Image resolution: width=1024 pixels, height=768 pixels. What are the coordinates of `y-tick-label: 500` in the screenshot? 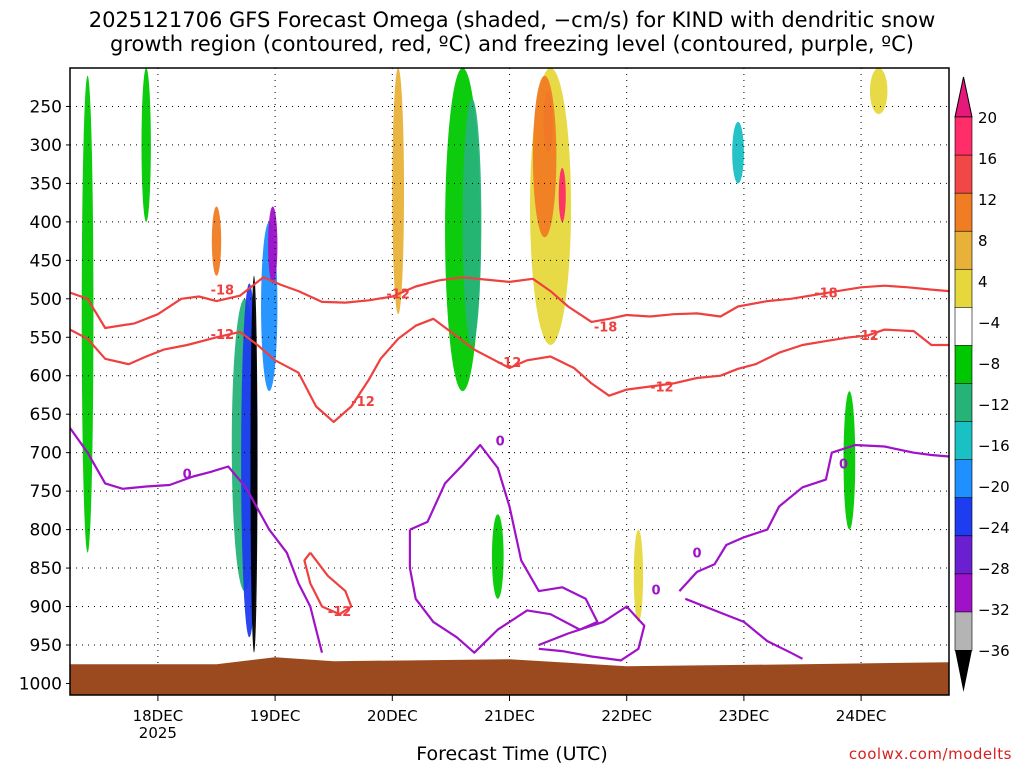 It's located at (46, 300).